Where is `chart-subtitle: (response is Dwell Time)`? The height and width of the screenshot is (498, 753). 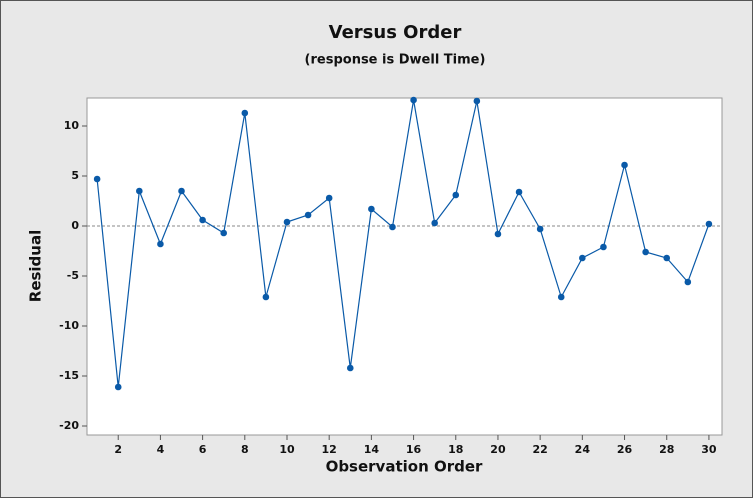 chart-subtitle: (response is Dwell Time) is located at coordinates (395, 60).